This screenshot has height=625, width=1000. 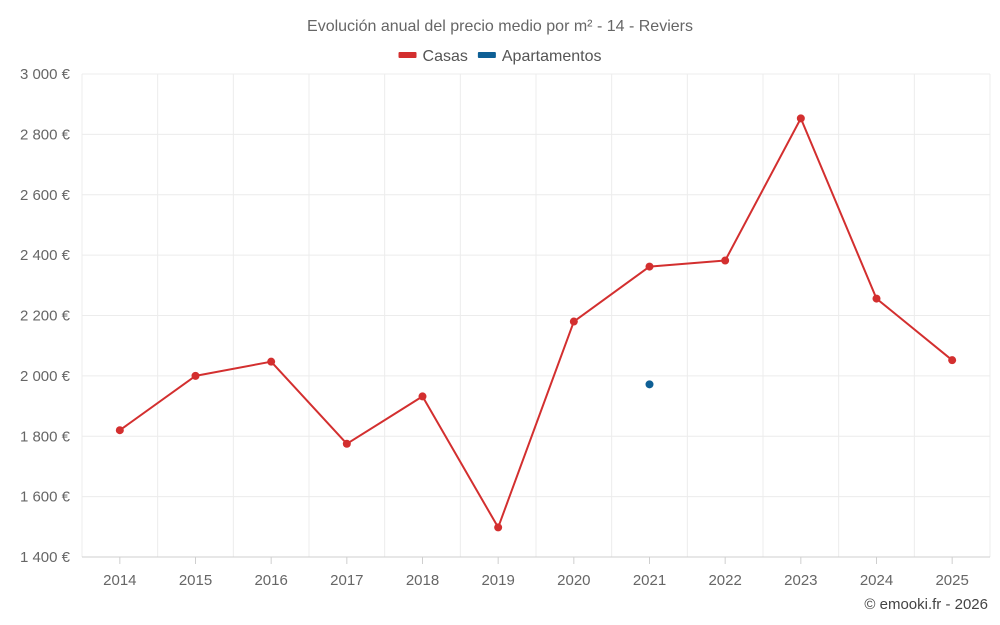 What do you see at coordinates (800, 580) in the screenshot?
I see `x-tick-label: 2023` at bounding box center [800, 580].